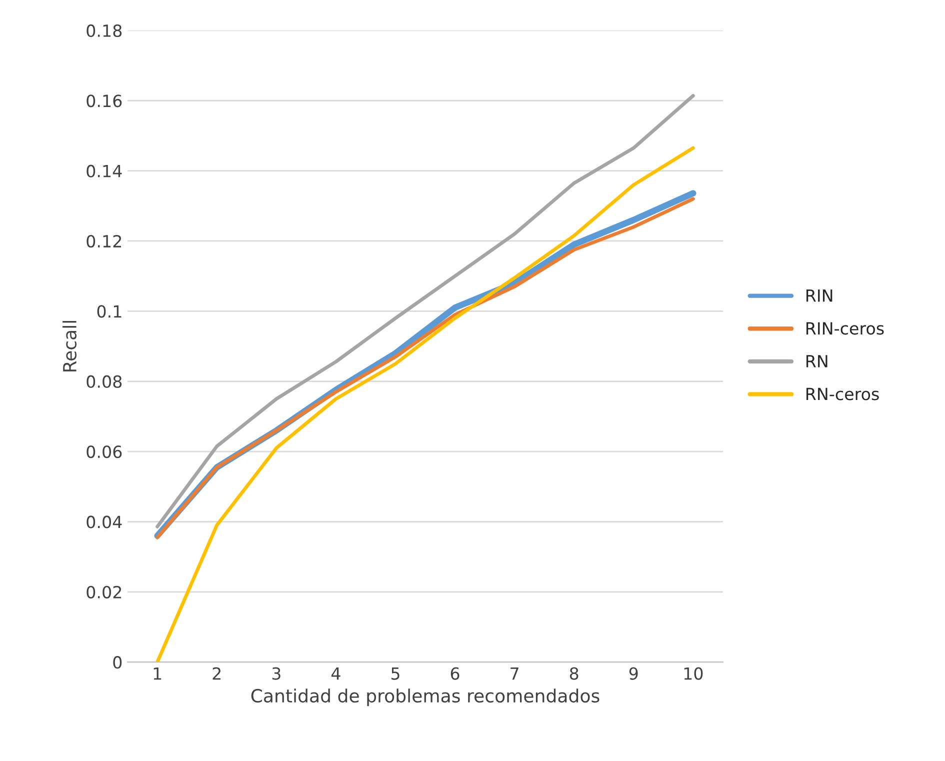 The width and height of the screenshot is (945, 761). What do you see at coordinates (158, 673) in the screenshot?
I see `x-tick-label: 1` at bounding box center [158, 673].